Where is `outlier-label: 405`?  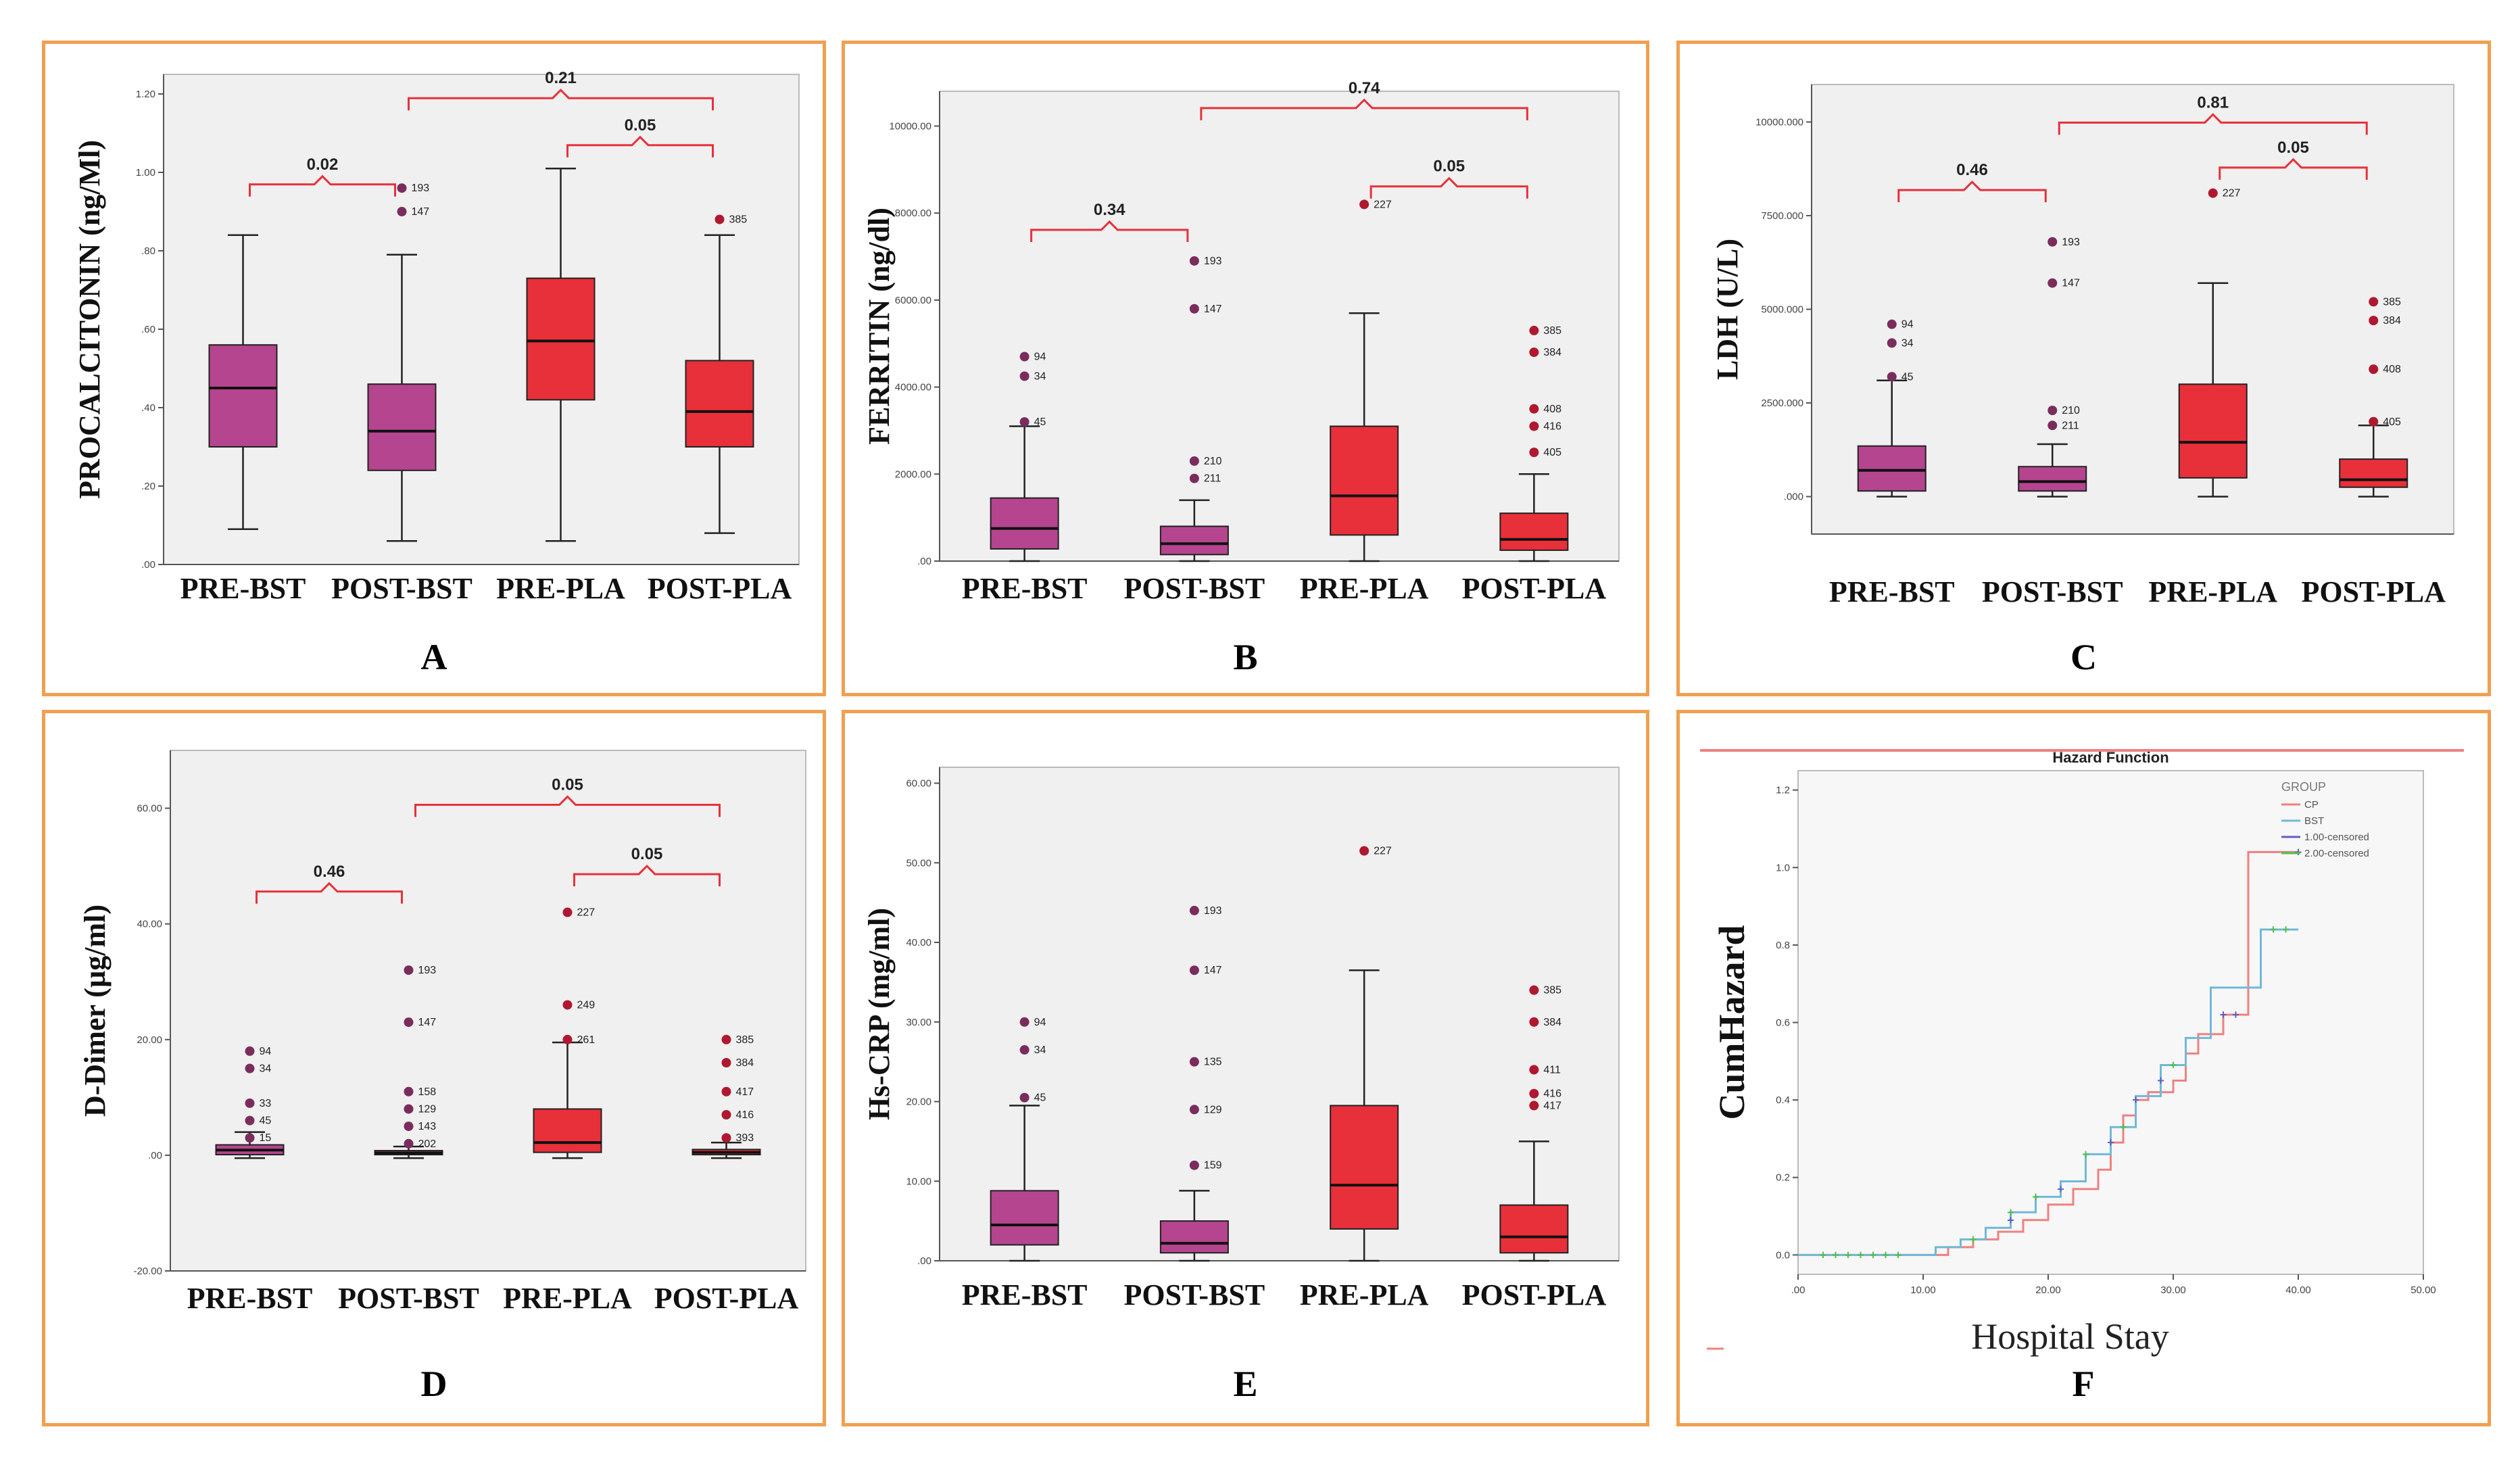 outlier-label: 405 is located at coordinates (1552, 452).